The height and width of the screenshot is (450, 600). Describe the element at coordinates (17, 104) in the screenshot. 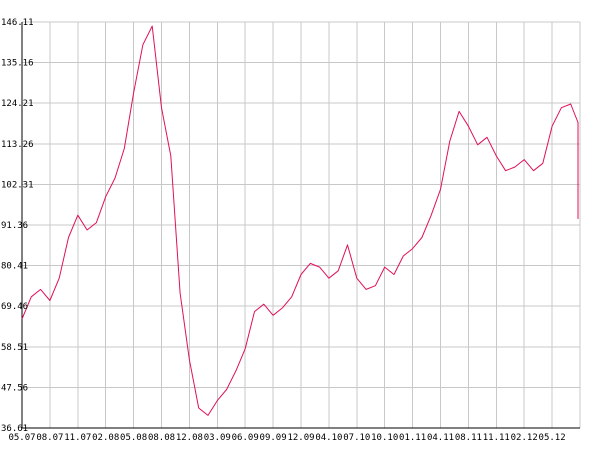

I see `y-tick-label: 124.21` at that location.